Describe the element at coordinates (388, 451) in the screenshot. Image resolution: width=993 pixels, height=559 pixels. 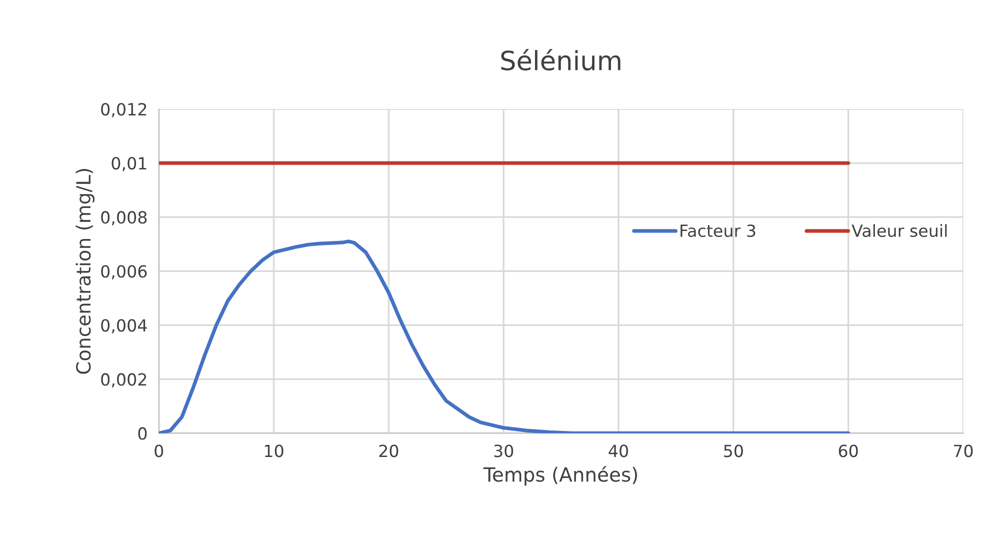
I see `x-tick-label: 20` at that location.